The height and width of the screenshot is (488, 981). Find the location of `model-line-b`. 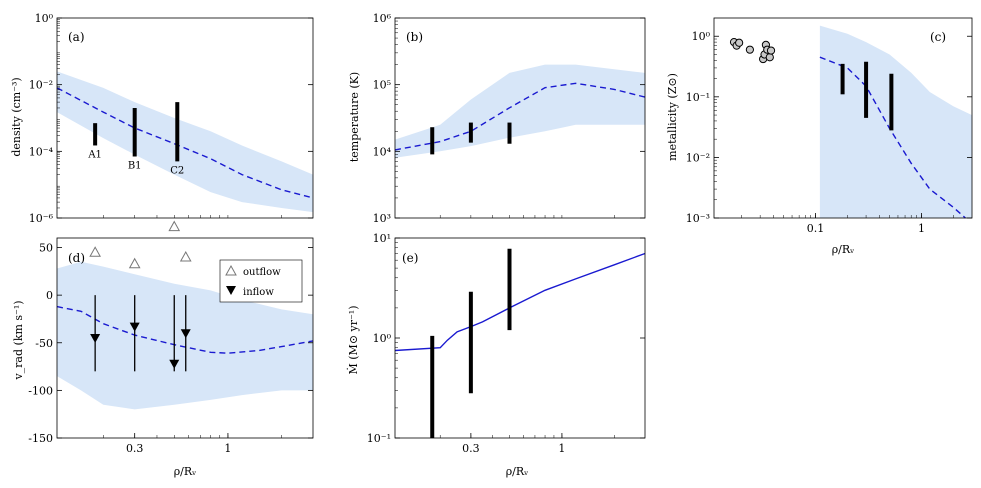

model-line-b is located at coordinates (520, 116).